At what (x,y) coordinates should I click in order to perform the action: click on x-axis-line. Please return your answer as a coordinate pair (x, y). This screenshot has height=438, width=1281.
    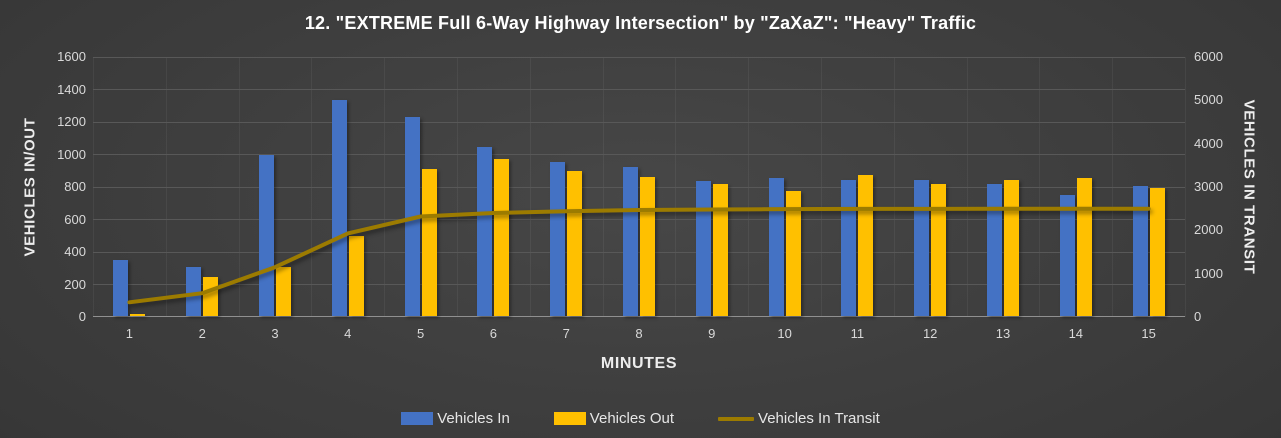
    Looking at the image, I should click on (639, 316).